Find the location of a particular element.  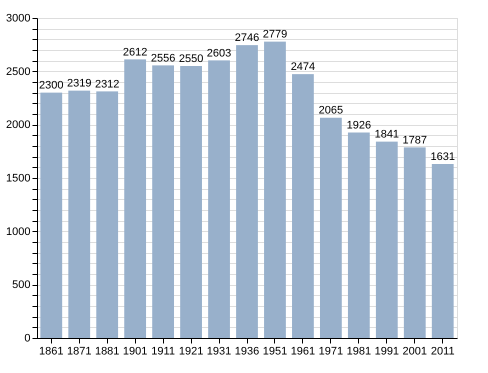

data-label: 2550 is located at coordinates (191, 59).